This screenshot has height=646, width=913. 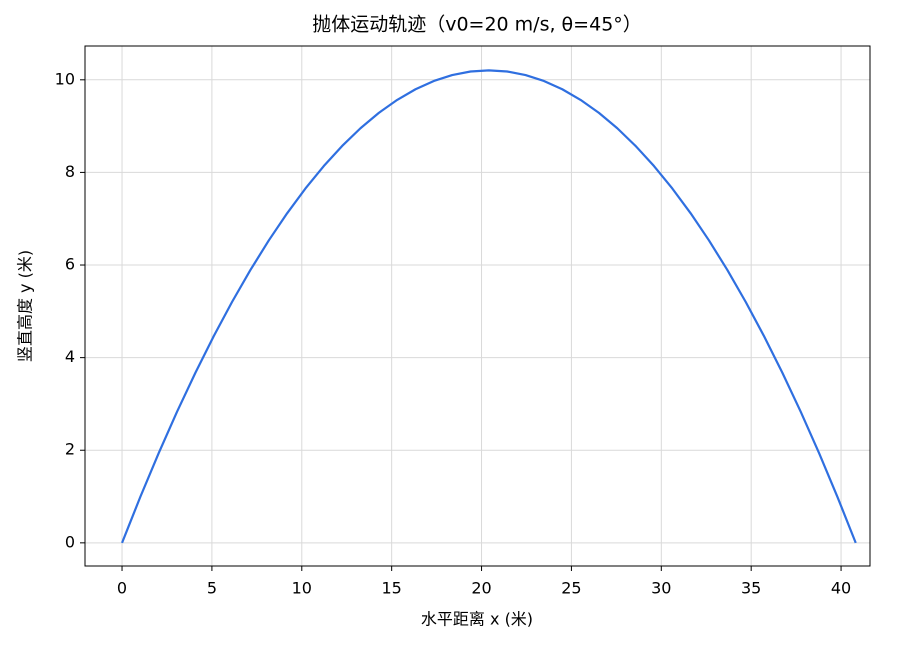 I want to click on x-tick-label: 10, so click(x=302, y=588).